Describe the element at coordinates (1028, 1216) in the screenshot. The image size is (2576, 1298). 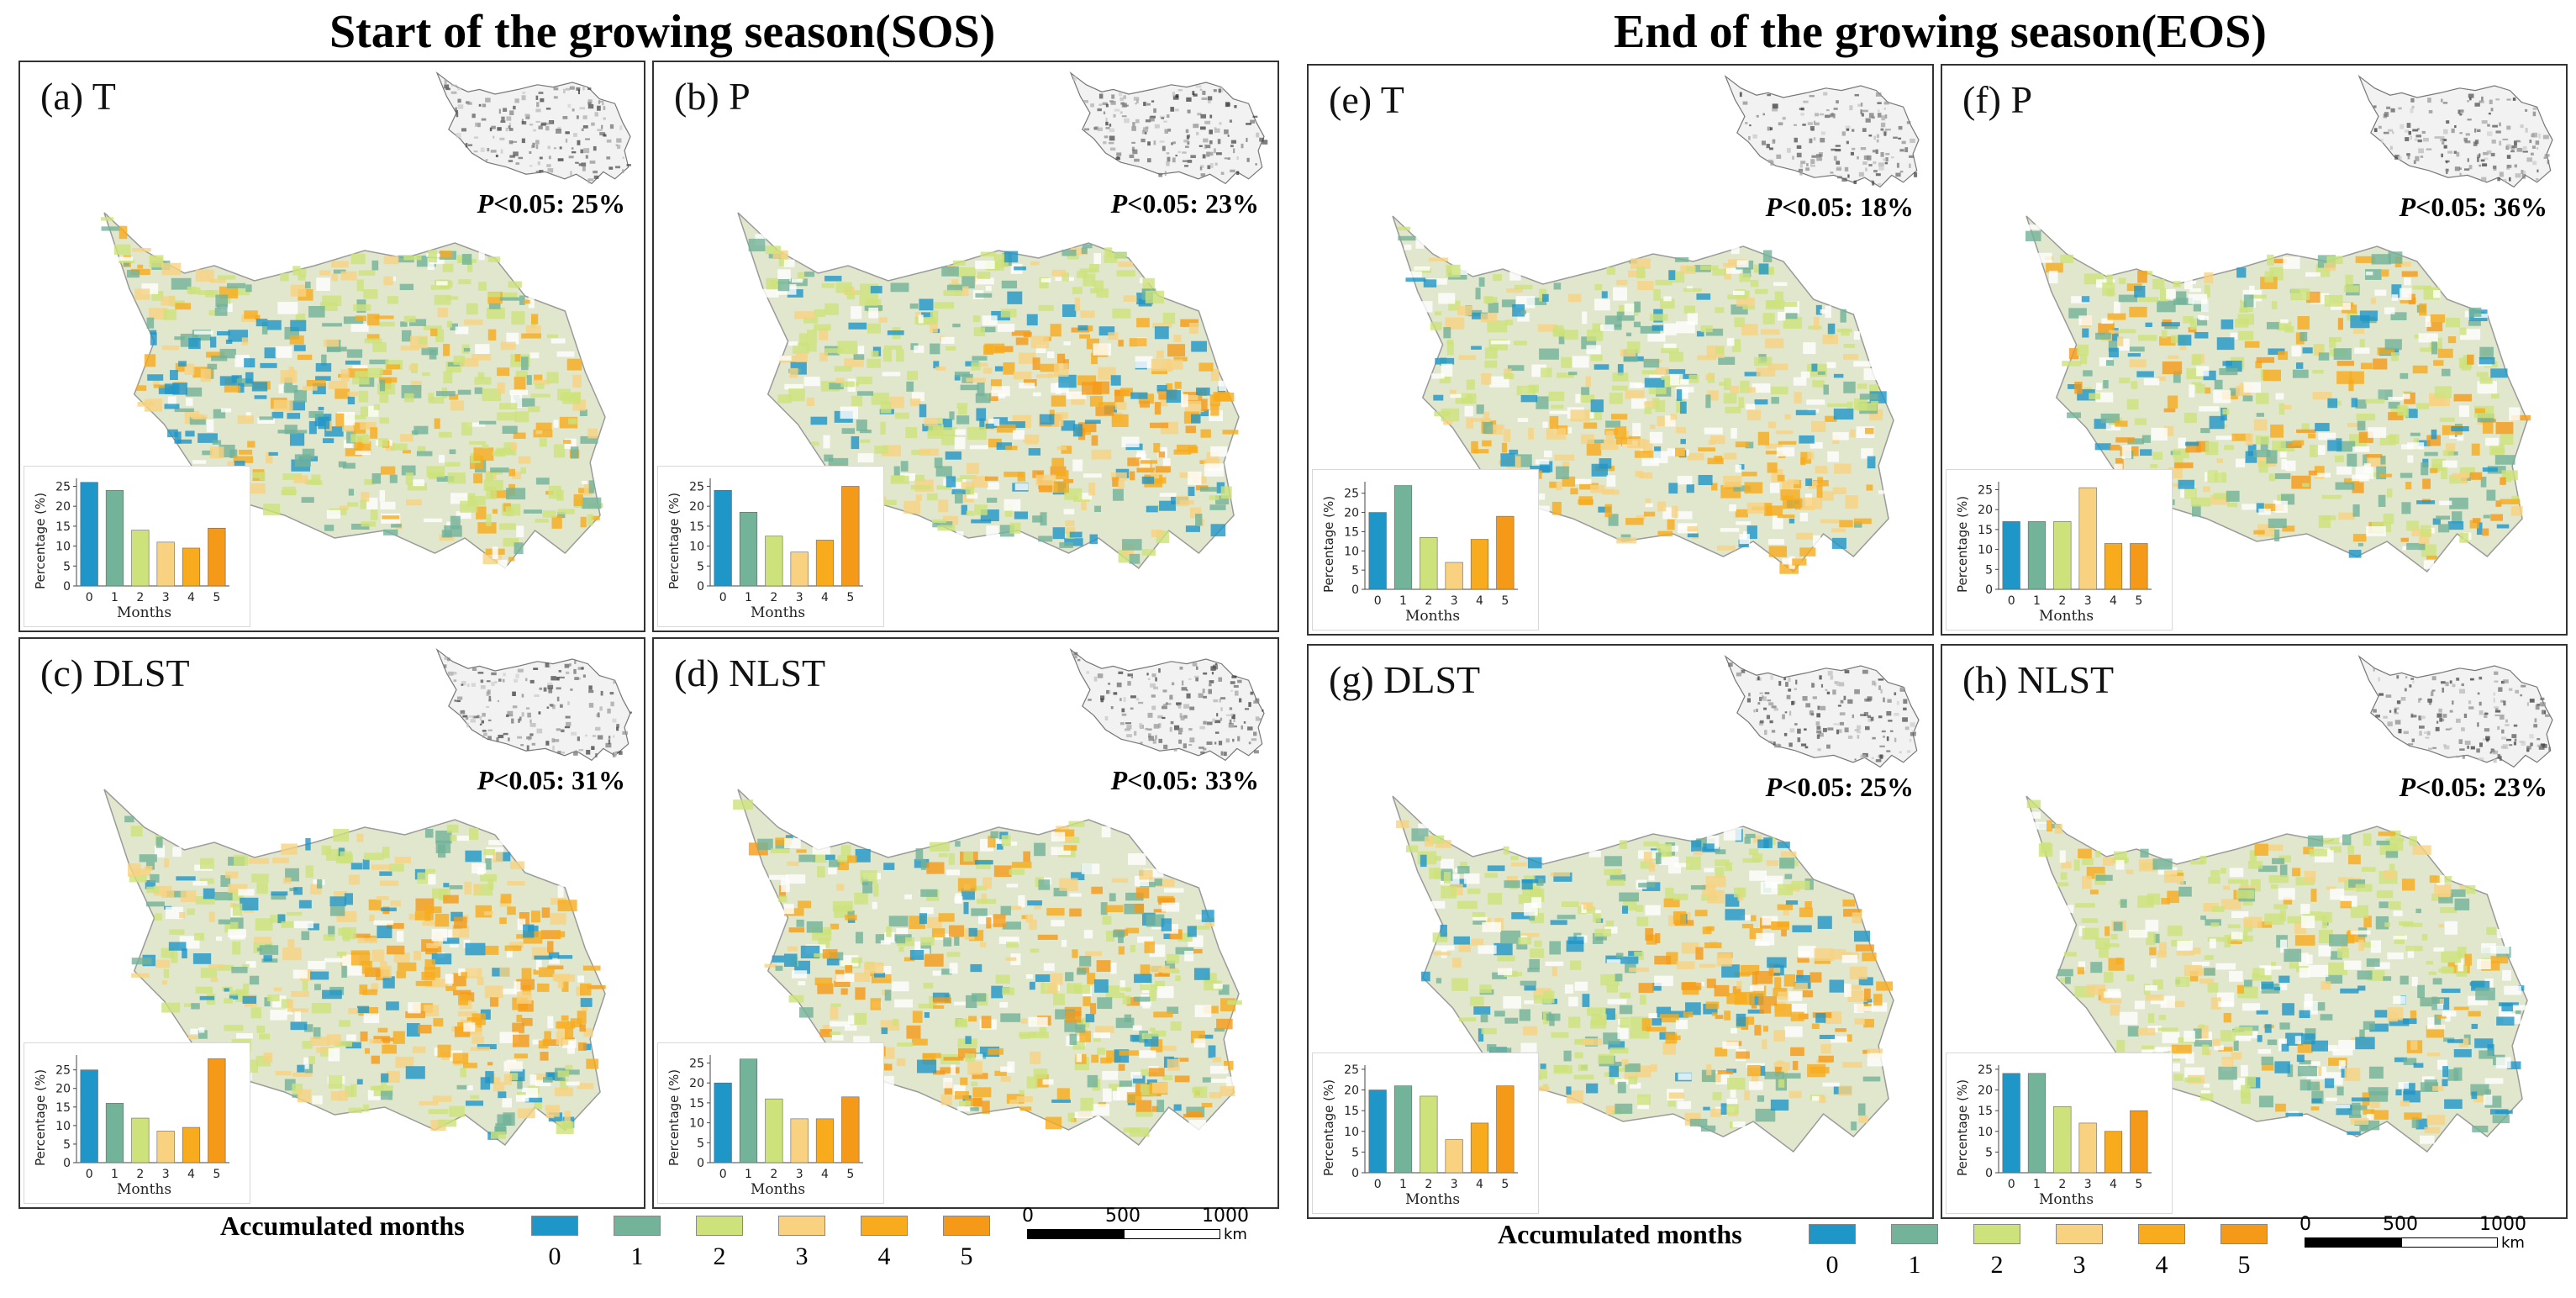
I see `scale-tick-label: 0` at that location.